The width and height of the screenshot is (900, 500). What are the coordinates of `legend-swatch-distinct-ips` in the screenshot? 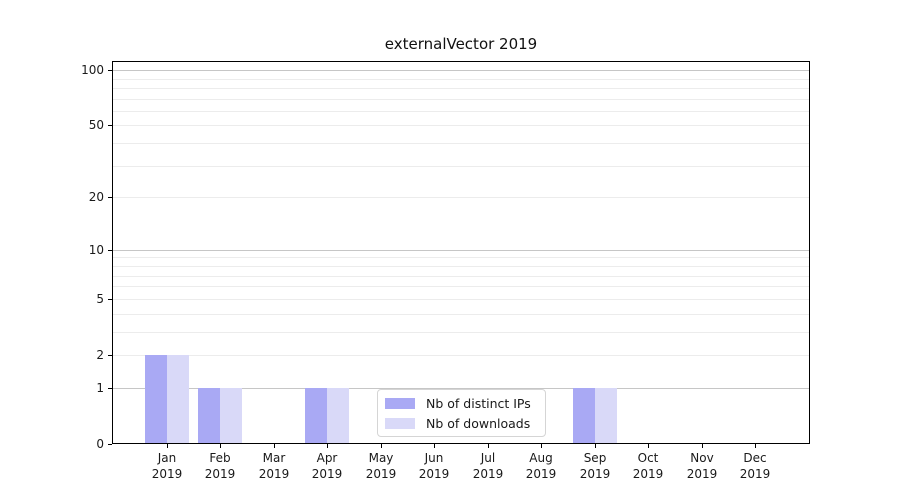 It's located at (400, 403).